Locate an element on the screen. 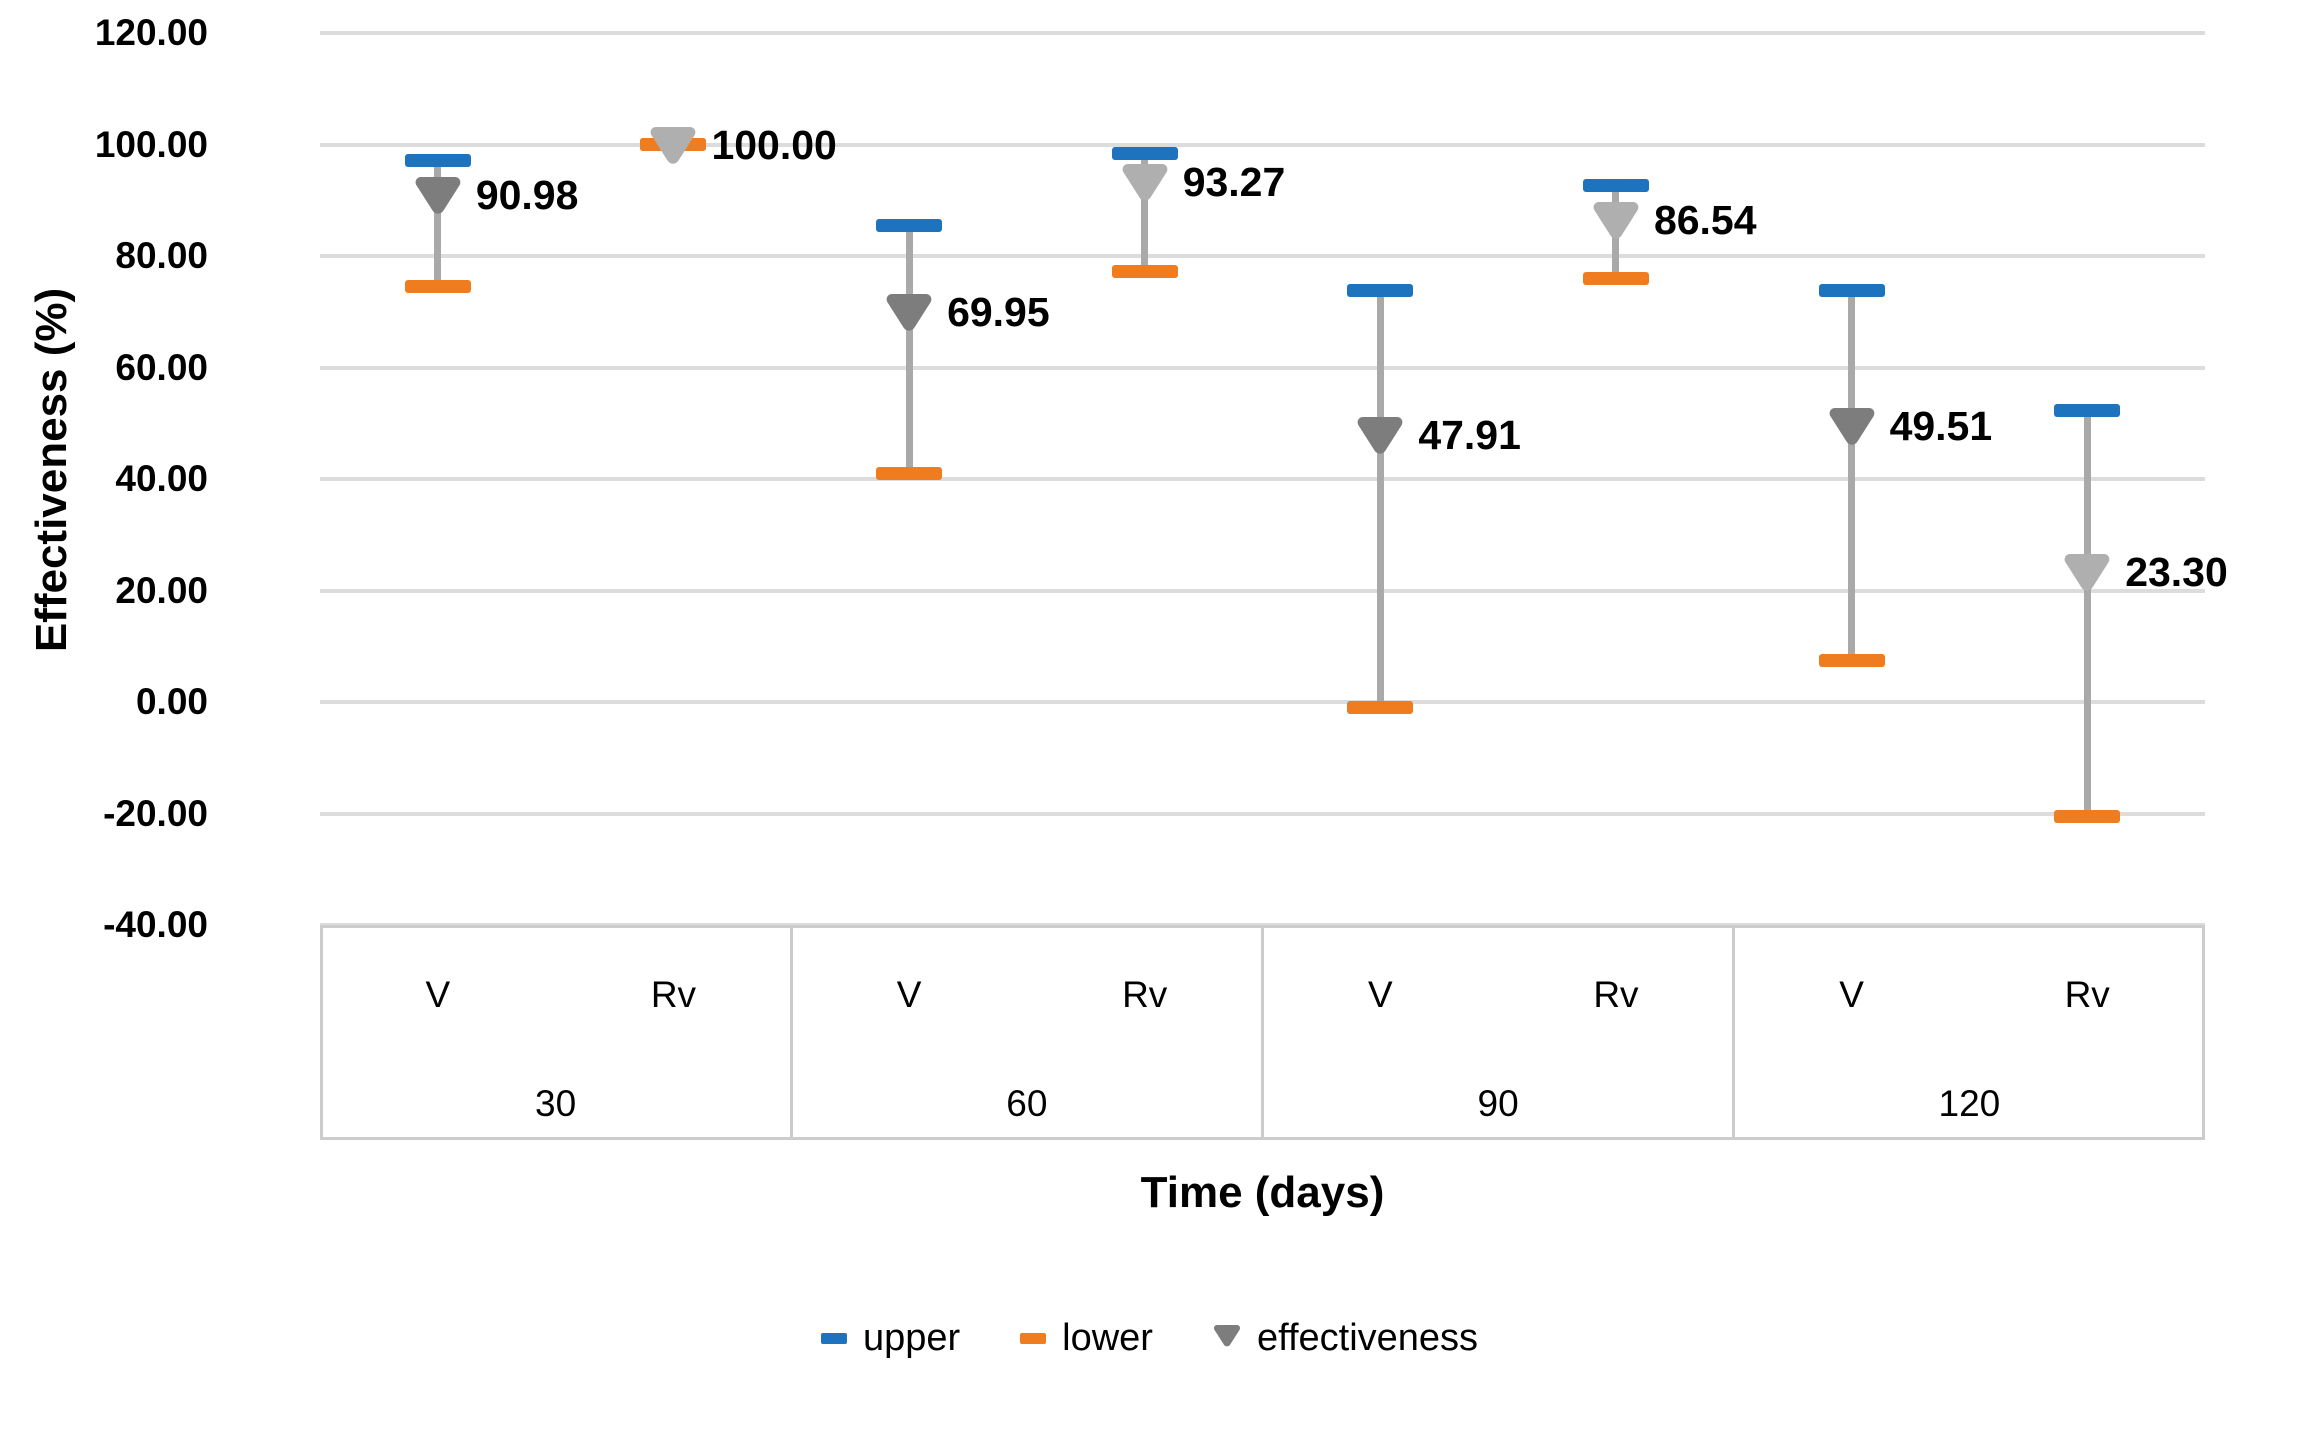 This screenshot has height=1430, width=2299. data-label: 49.51 is located at coordinates (1941, 425).